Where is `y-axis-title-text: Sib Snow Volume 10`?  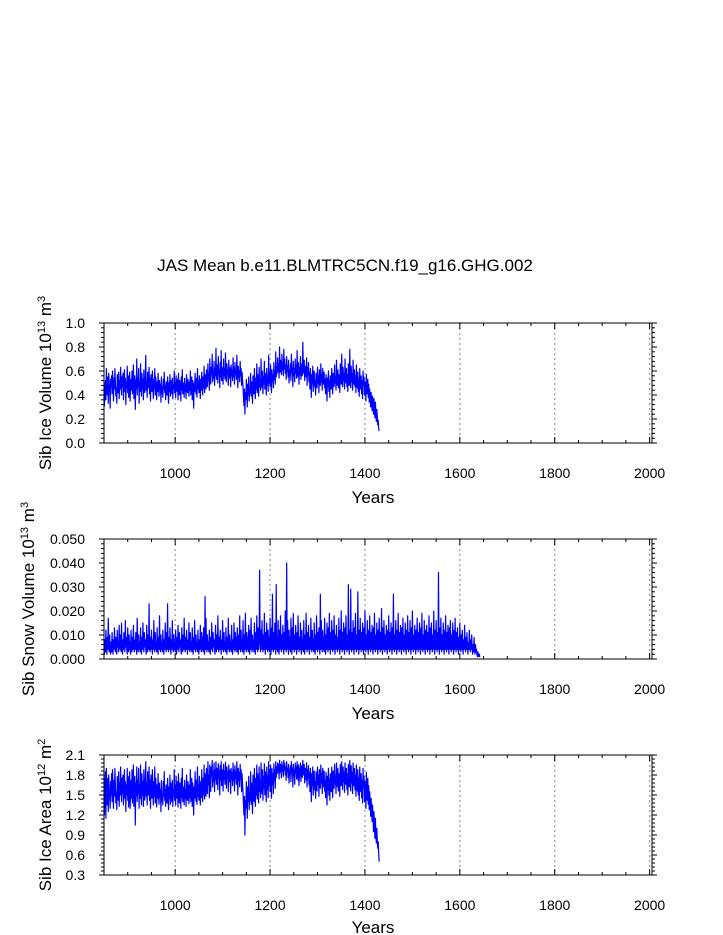 y-axis-title-text: Sib Snow Volume 10 is located at coordinates (28, 617).